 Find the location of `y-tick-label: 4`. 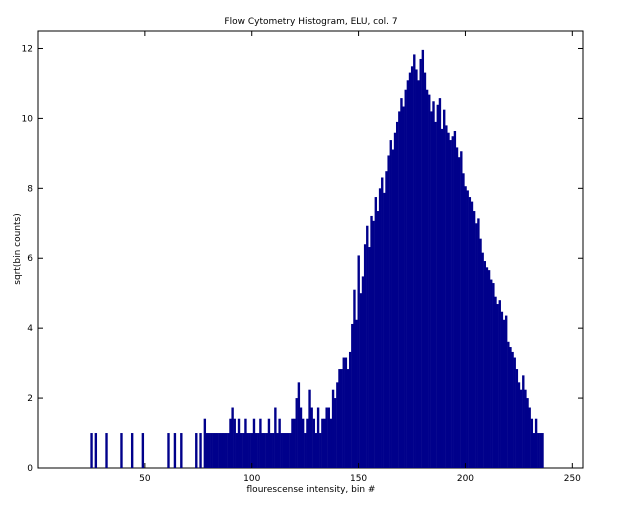

y-tick-label: 4 is located at coordinates (30, 329).